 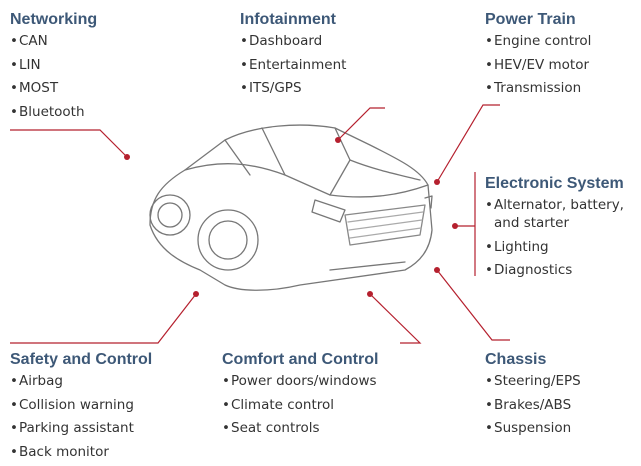 I want to click on front-rim, so click(x=228, y=240).